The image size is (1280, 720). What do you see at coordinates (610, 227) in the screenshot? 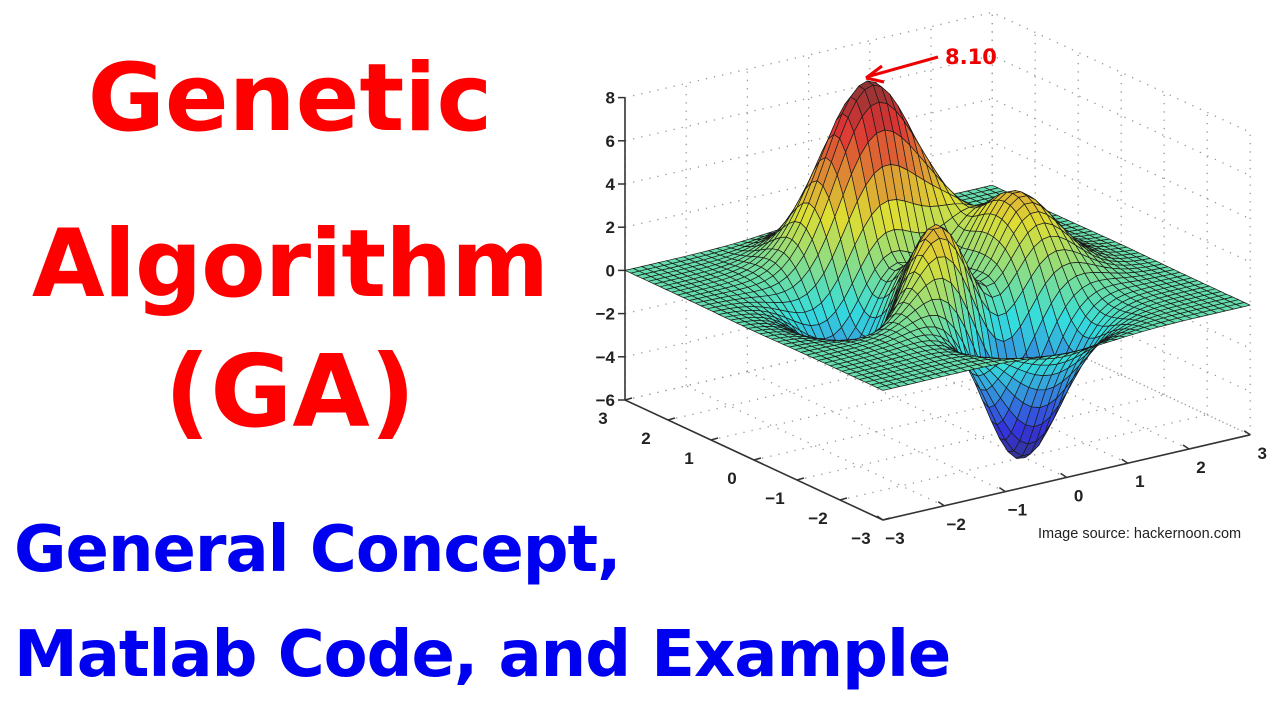
I see `z-tick-label: 2` at bounding box center [610, 227].